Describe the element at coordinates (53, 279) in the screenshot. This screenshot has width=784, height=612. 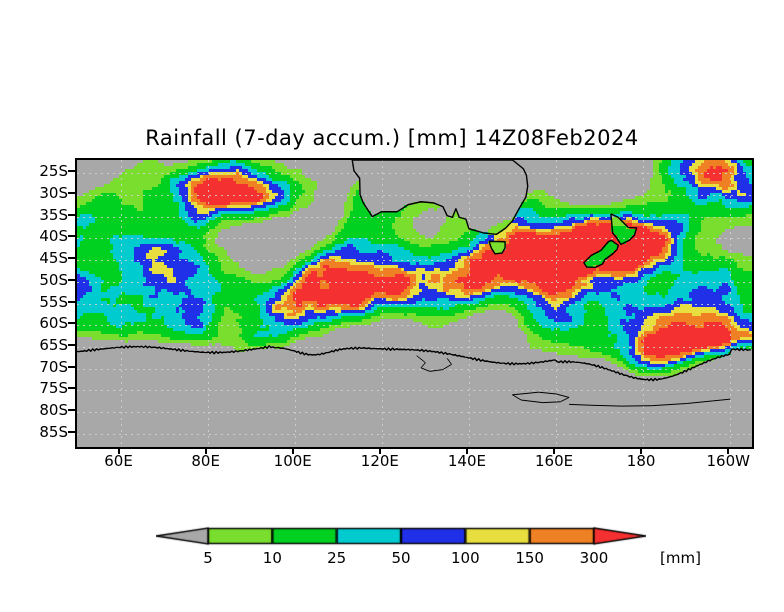
I see `y-tick-label: 50S` at that location.